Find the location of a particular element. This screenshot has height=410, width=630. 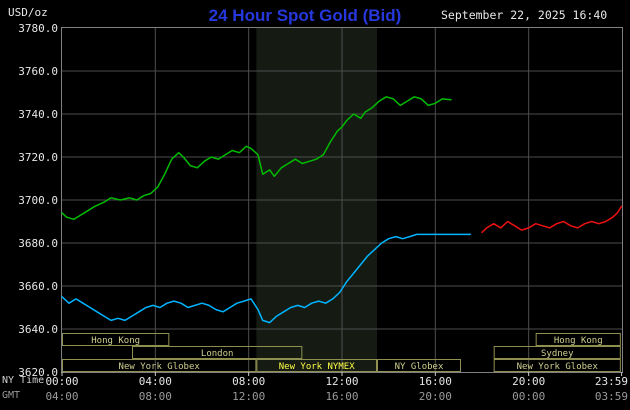

y-tick-label: 3720.0 is located at coordinates (38, 157).